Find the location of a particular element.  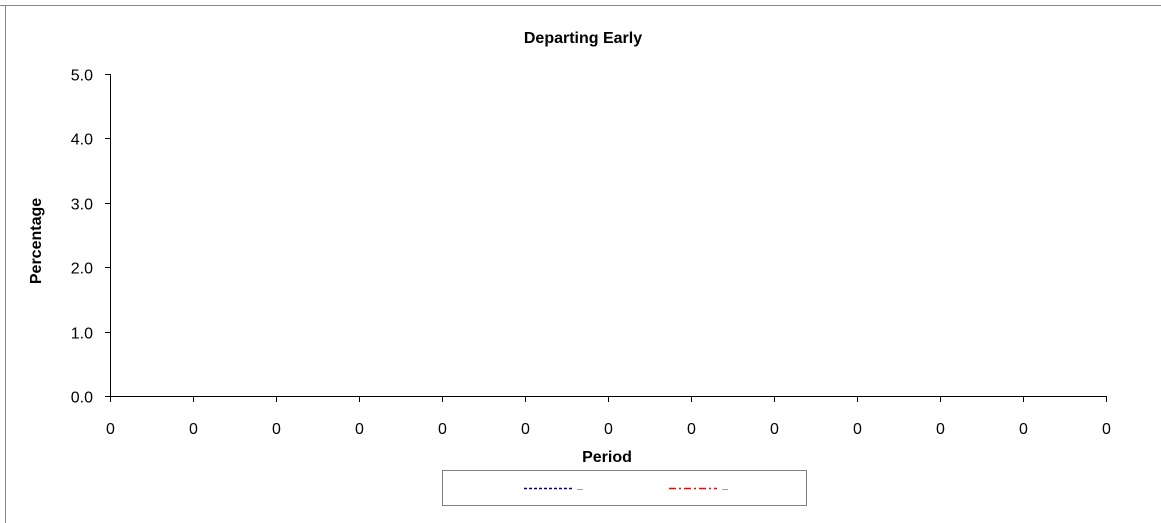

y-axis-label: Percentage is located at coordinates (36, 241).